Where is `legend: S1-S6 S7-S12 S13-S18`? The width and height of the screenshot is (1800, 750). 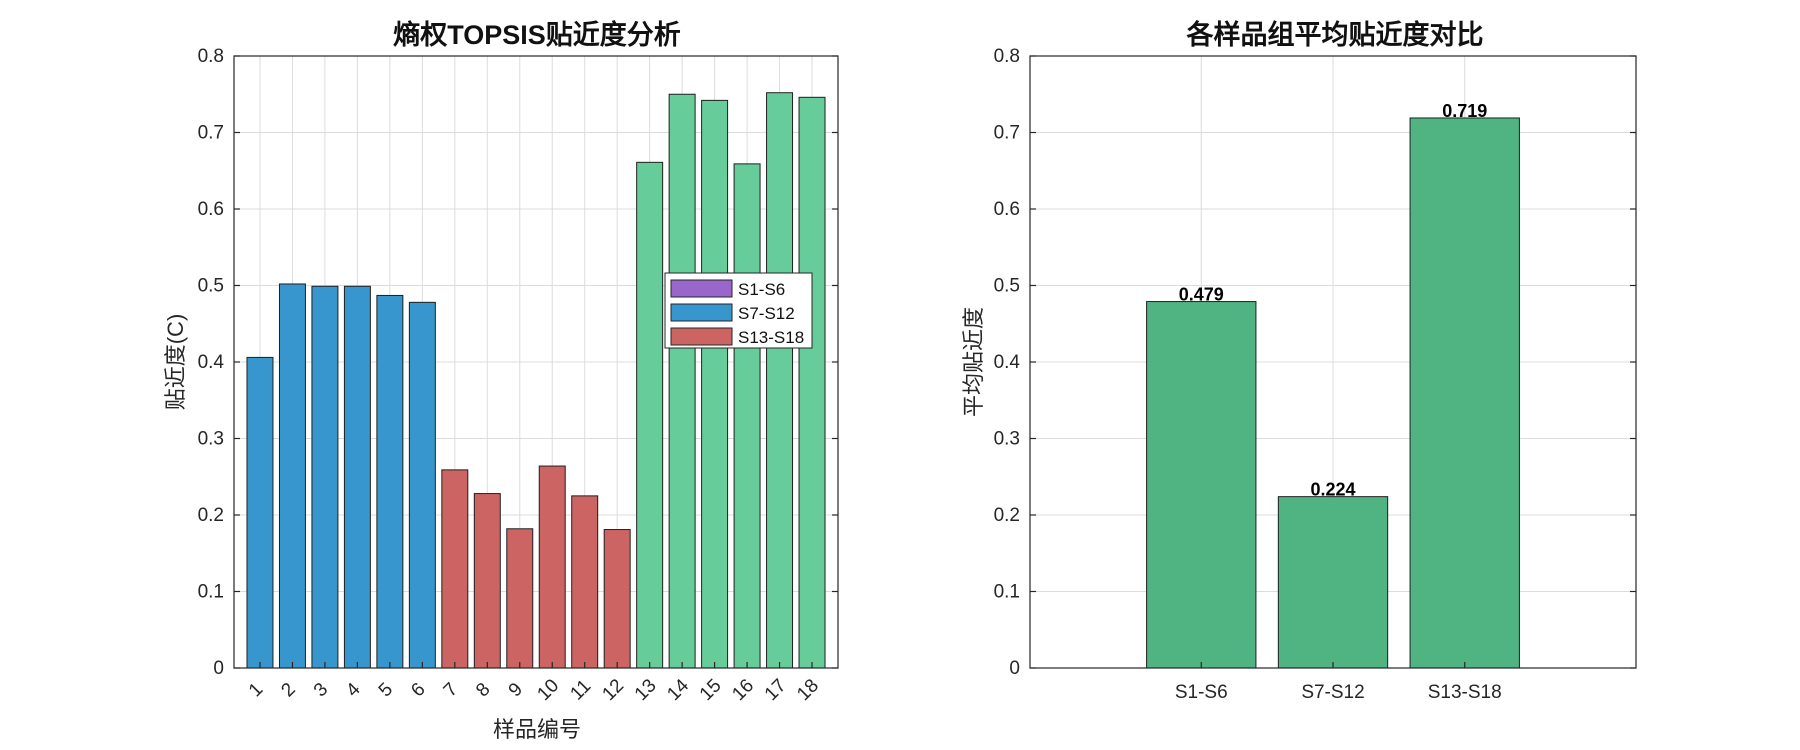
legend: S1-S6 S7-S12 S13-S18 is located at coordinates (738, 310).